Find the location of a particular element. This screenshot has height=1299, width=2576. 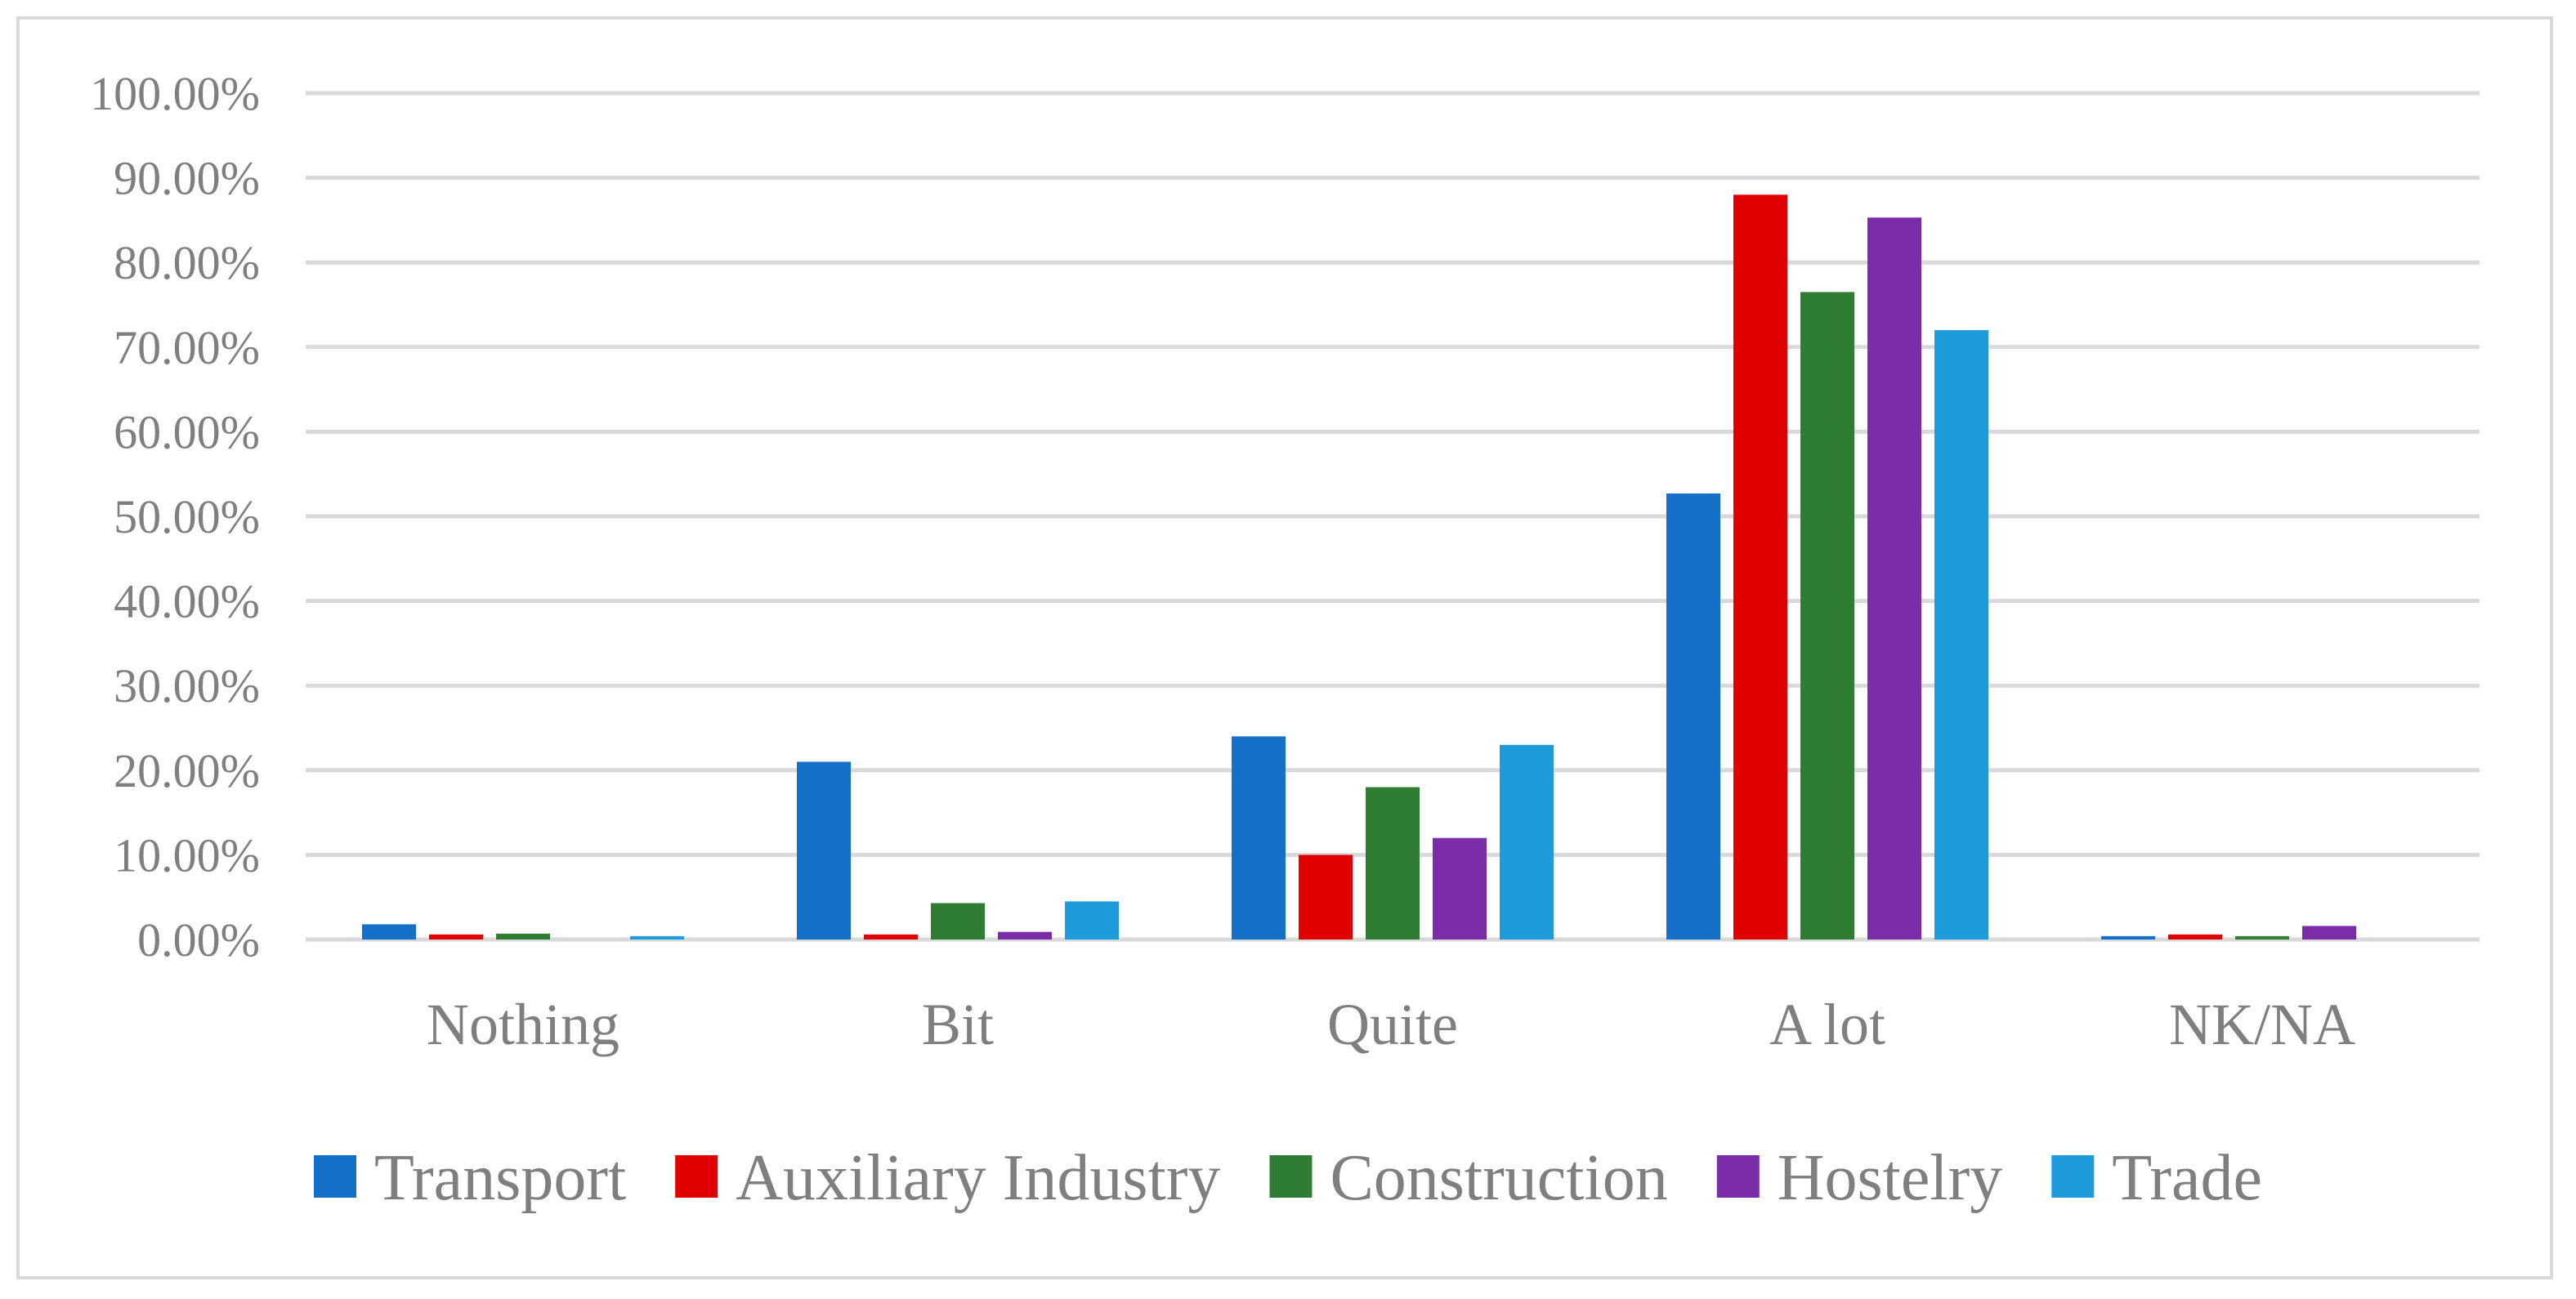

legend-label: Construction is located at coordinates (1498, 1178).